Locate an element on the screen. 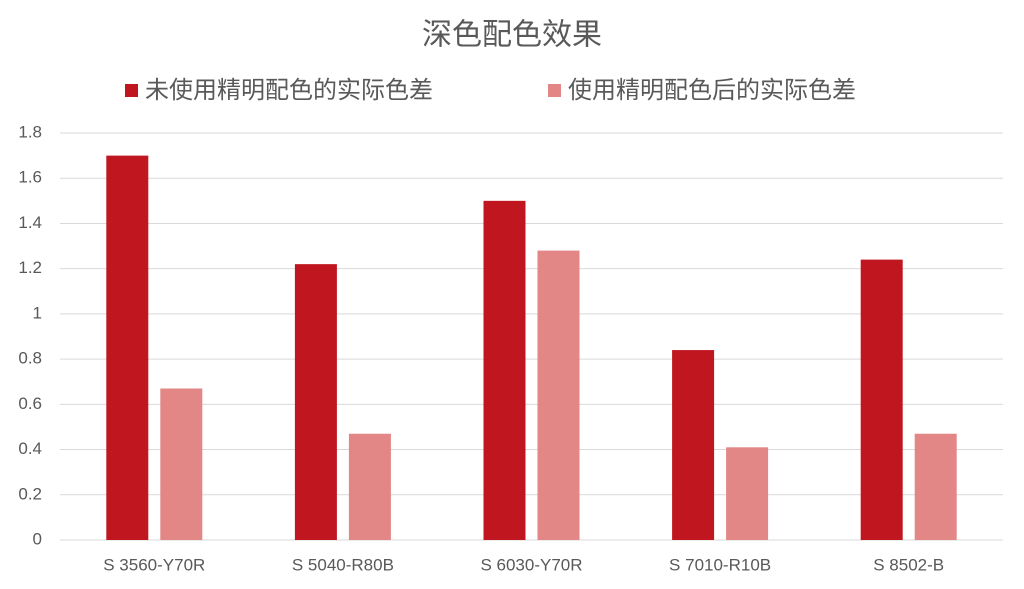 The height and width of the screenshot is (589, 1024). y-tick-label: 1.2 is located at coordinates (30, 267).